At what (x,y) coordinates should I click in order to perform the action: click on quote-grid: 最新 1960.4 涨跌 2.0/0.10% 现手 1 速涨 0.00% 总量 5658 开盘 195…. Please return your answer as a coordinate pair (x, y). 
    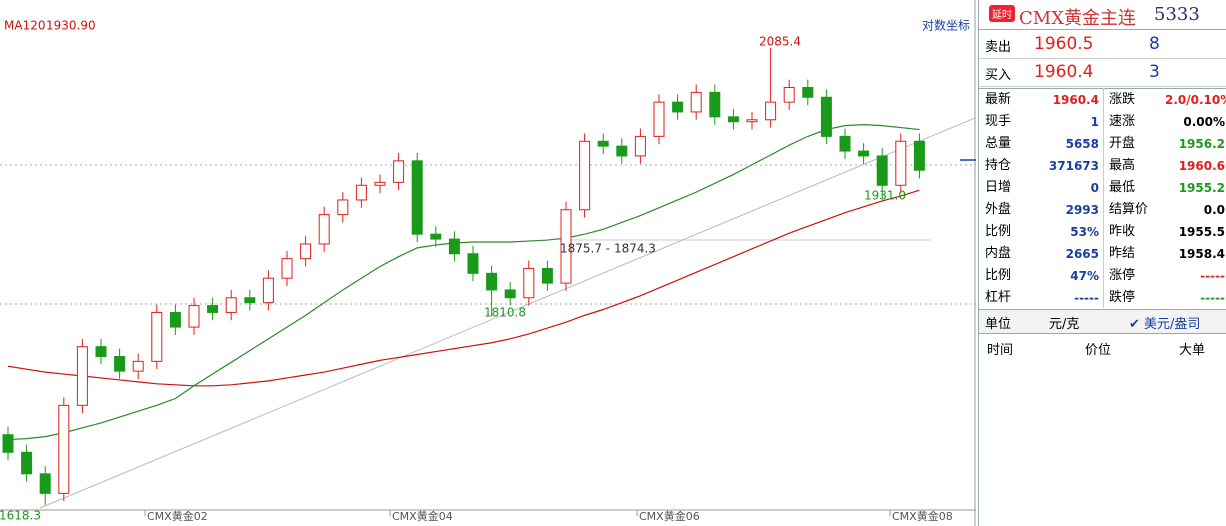
    Looking at the image, I should click on (1102, 199).